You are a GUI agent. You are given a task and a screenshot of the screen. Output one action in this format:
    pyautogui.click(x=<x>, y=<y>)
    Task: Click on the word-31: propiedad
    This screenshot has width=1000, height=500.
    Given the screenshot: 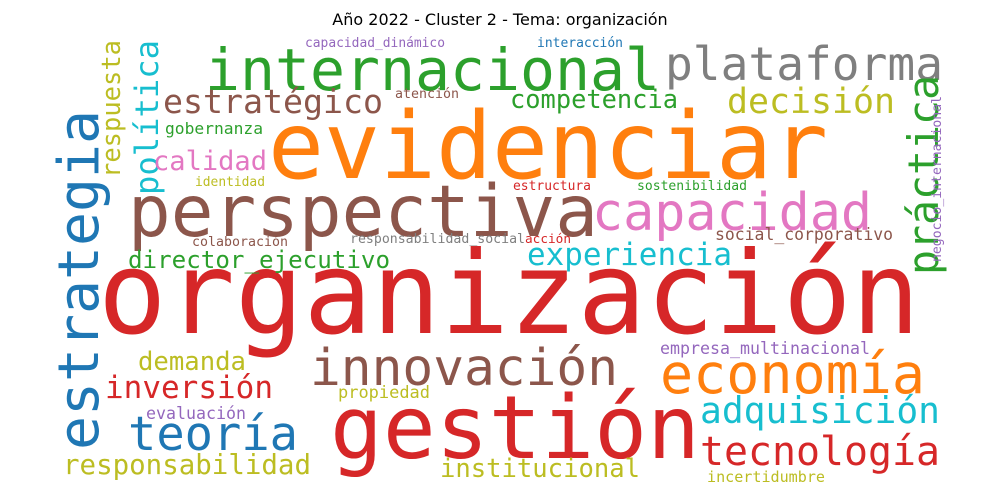 What is the action you would take?
    pyautogui.click(x=384, y=393)
    